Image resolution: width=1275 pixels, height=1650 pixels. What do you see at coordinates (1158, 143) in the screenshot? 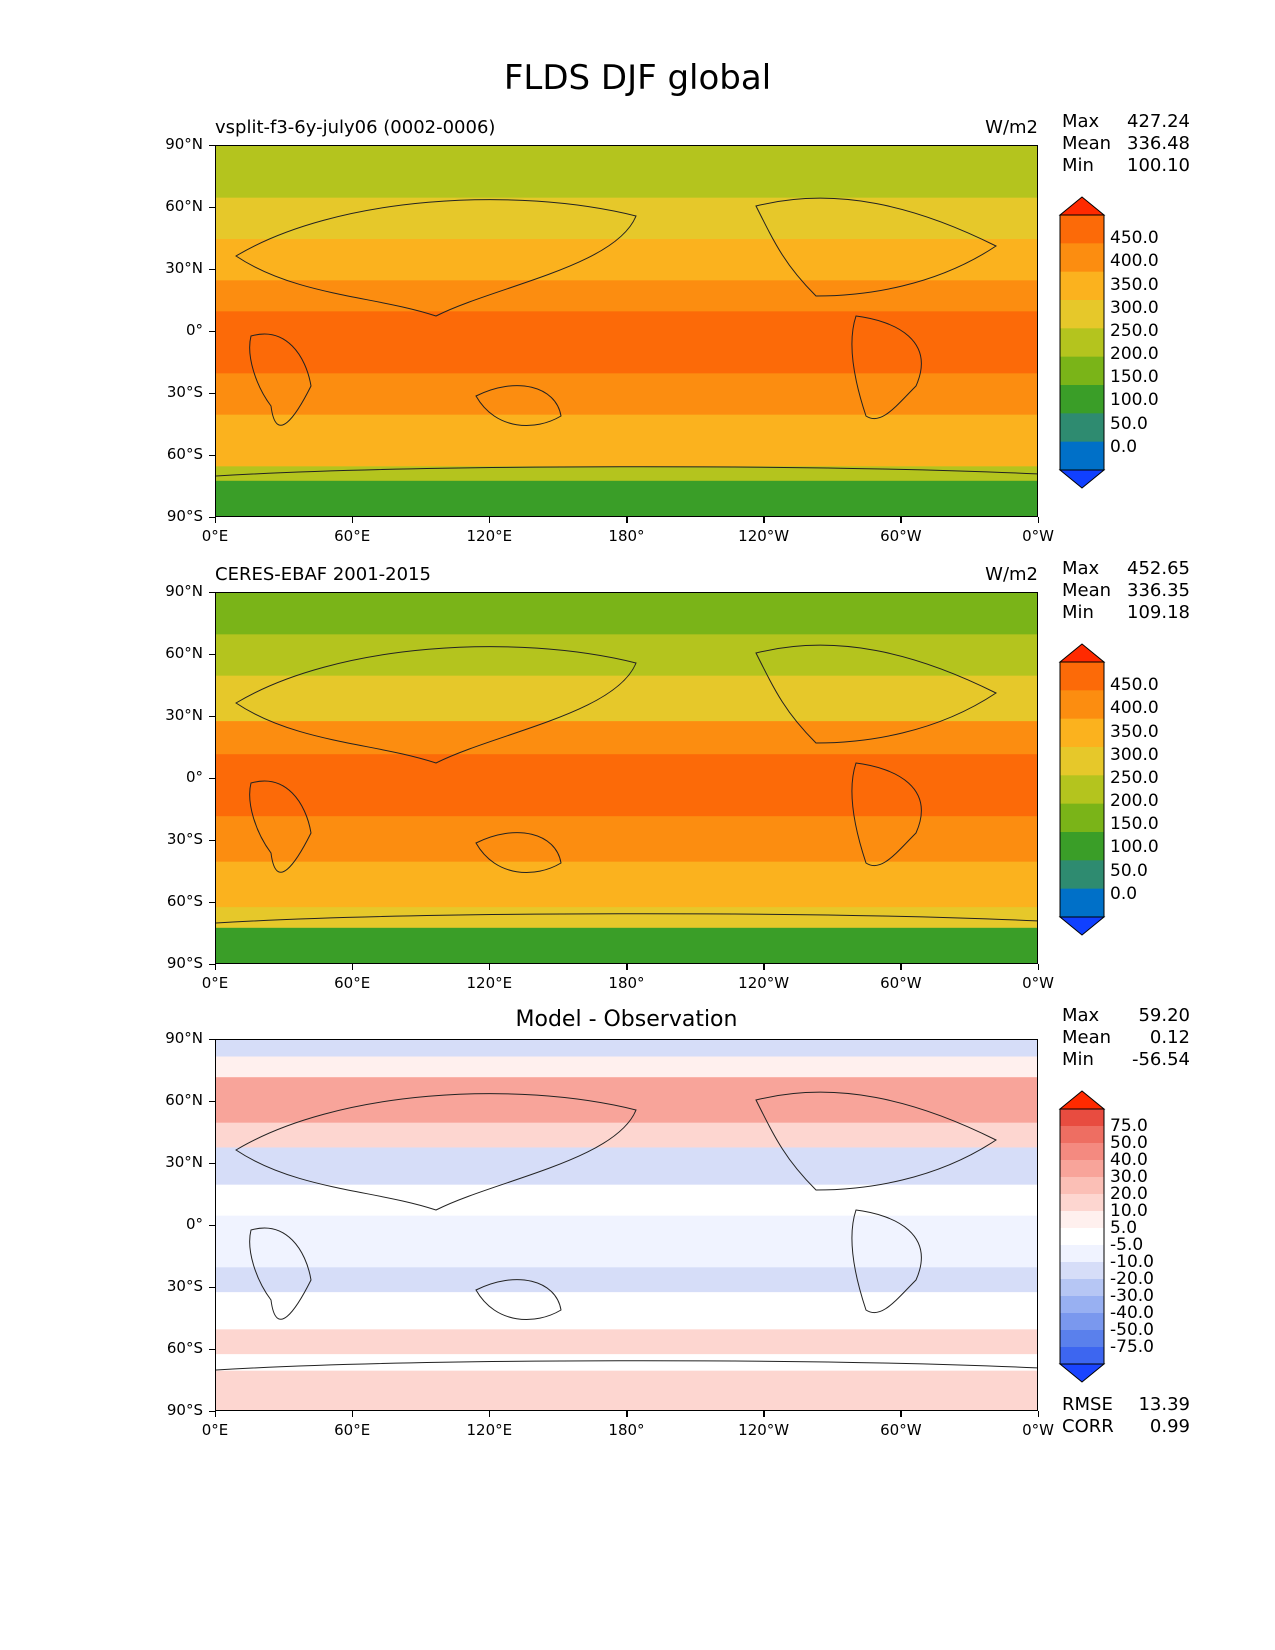
I see `stat-value: 336.48` at bounding box center [1158, 143].